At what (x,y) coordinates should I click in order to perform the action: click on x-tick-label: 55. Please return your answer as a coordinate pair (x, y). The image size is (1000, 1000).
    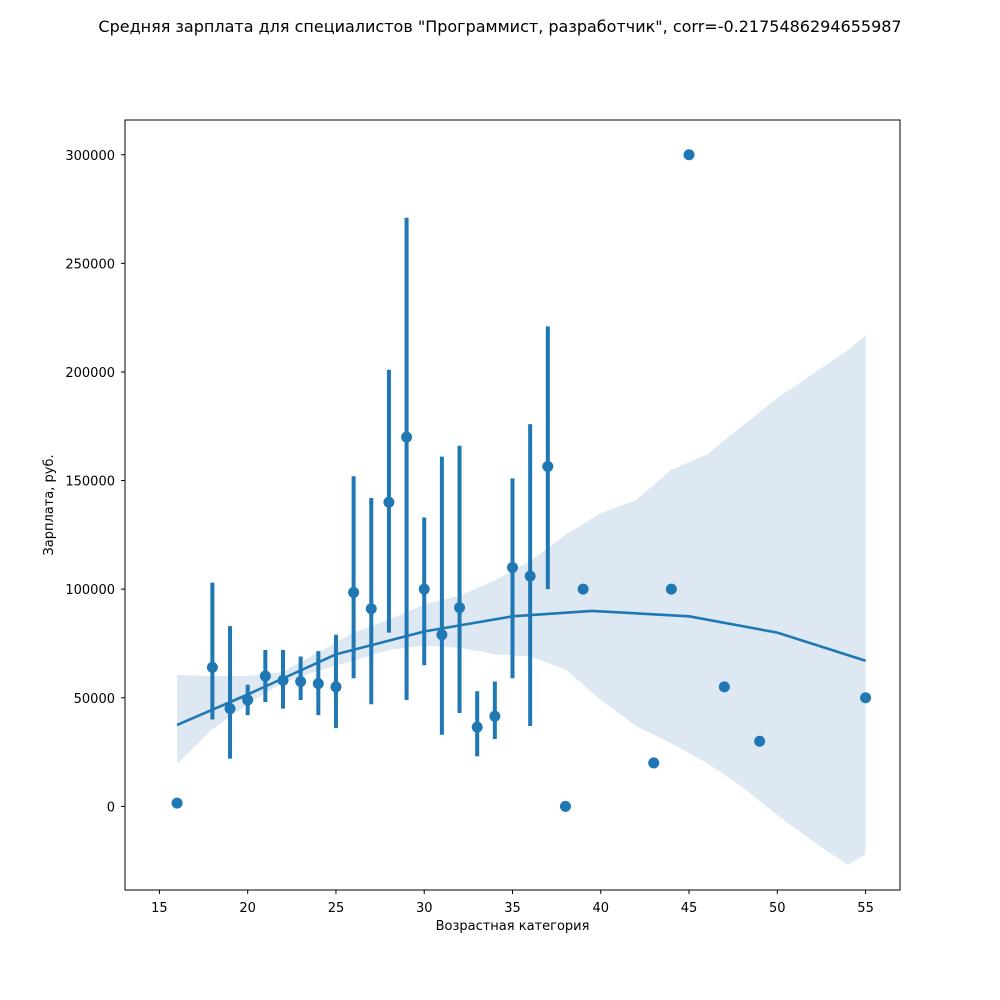
    Looking at the image, I should click on (865, 908).